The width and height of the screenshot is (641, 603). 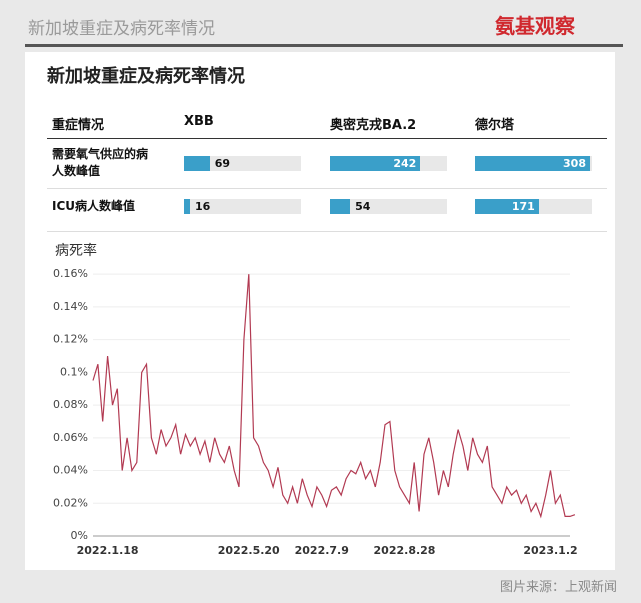 What do you see at coordinates (550, 550) in the screenshot?
I see `x-tick-label: 2023.1.2` at bounding box center [550, 550].